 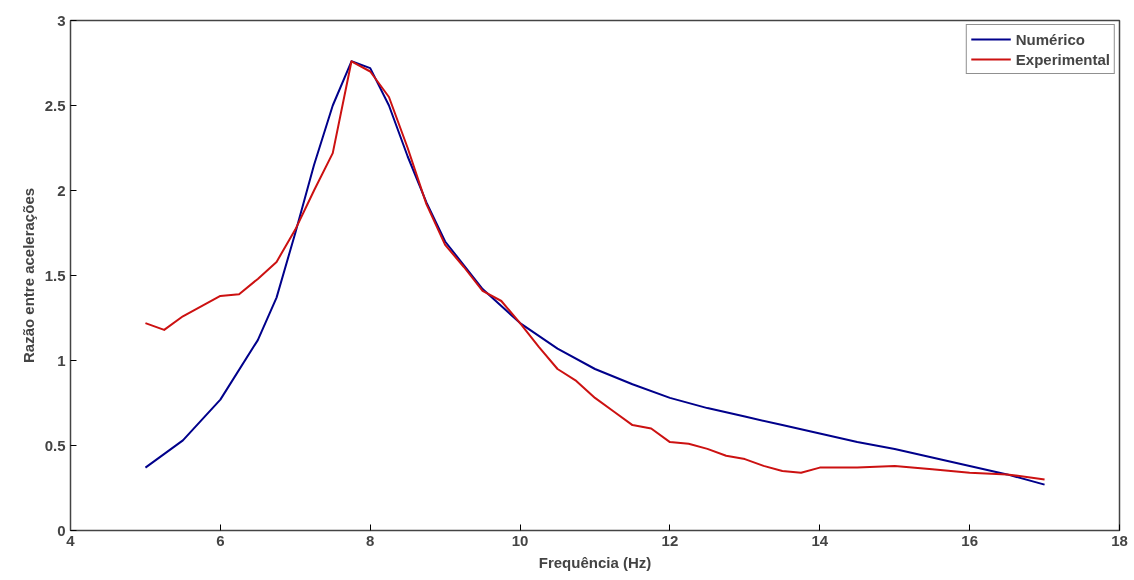 What do you see at coordinates (1119, 540) in the screenshot?
I see `x-tick-label: 18` at bounding box center [1119, 540].